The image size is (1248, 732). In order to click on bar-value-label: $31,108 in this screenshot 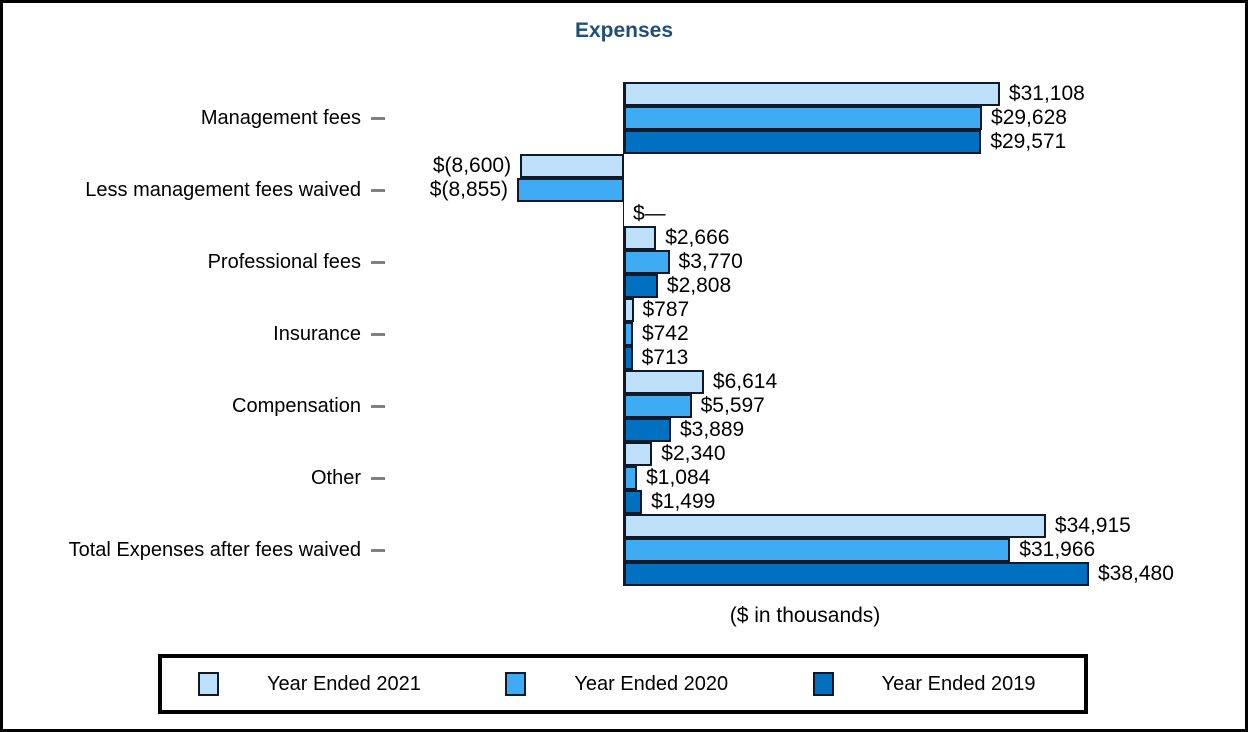, I will do `click(1046, 93)`.